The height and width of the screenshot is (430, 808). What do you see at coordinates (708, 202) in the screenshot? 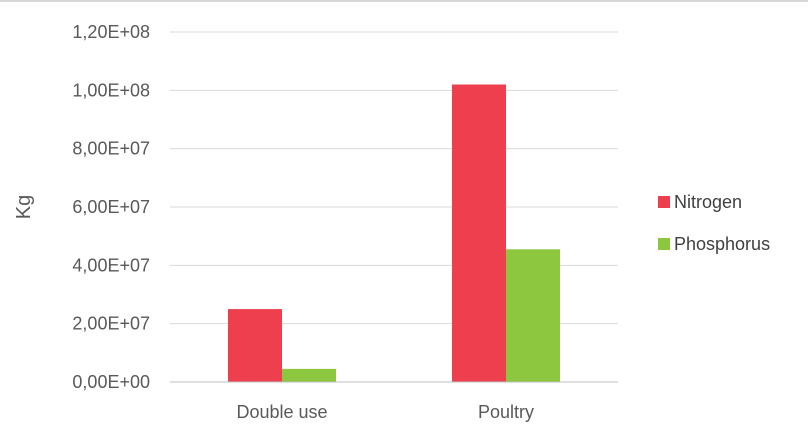
I see `legend-label-nitrogen: Nitrogen` at bounding box center [708, 202].